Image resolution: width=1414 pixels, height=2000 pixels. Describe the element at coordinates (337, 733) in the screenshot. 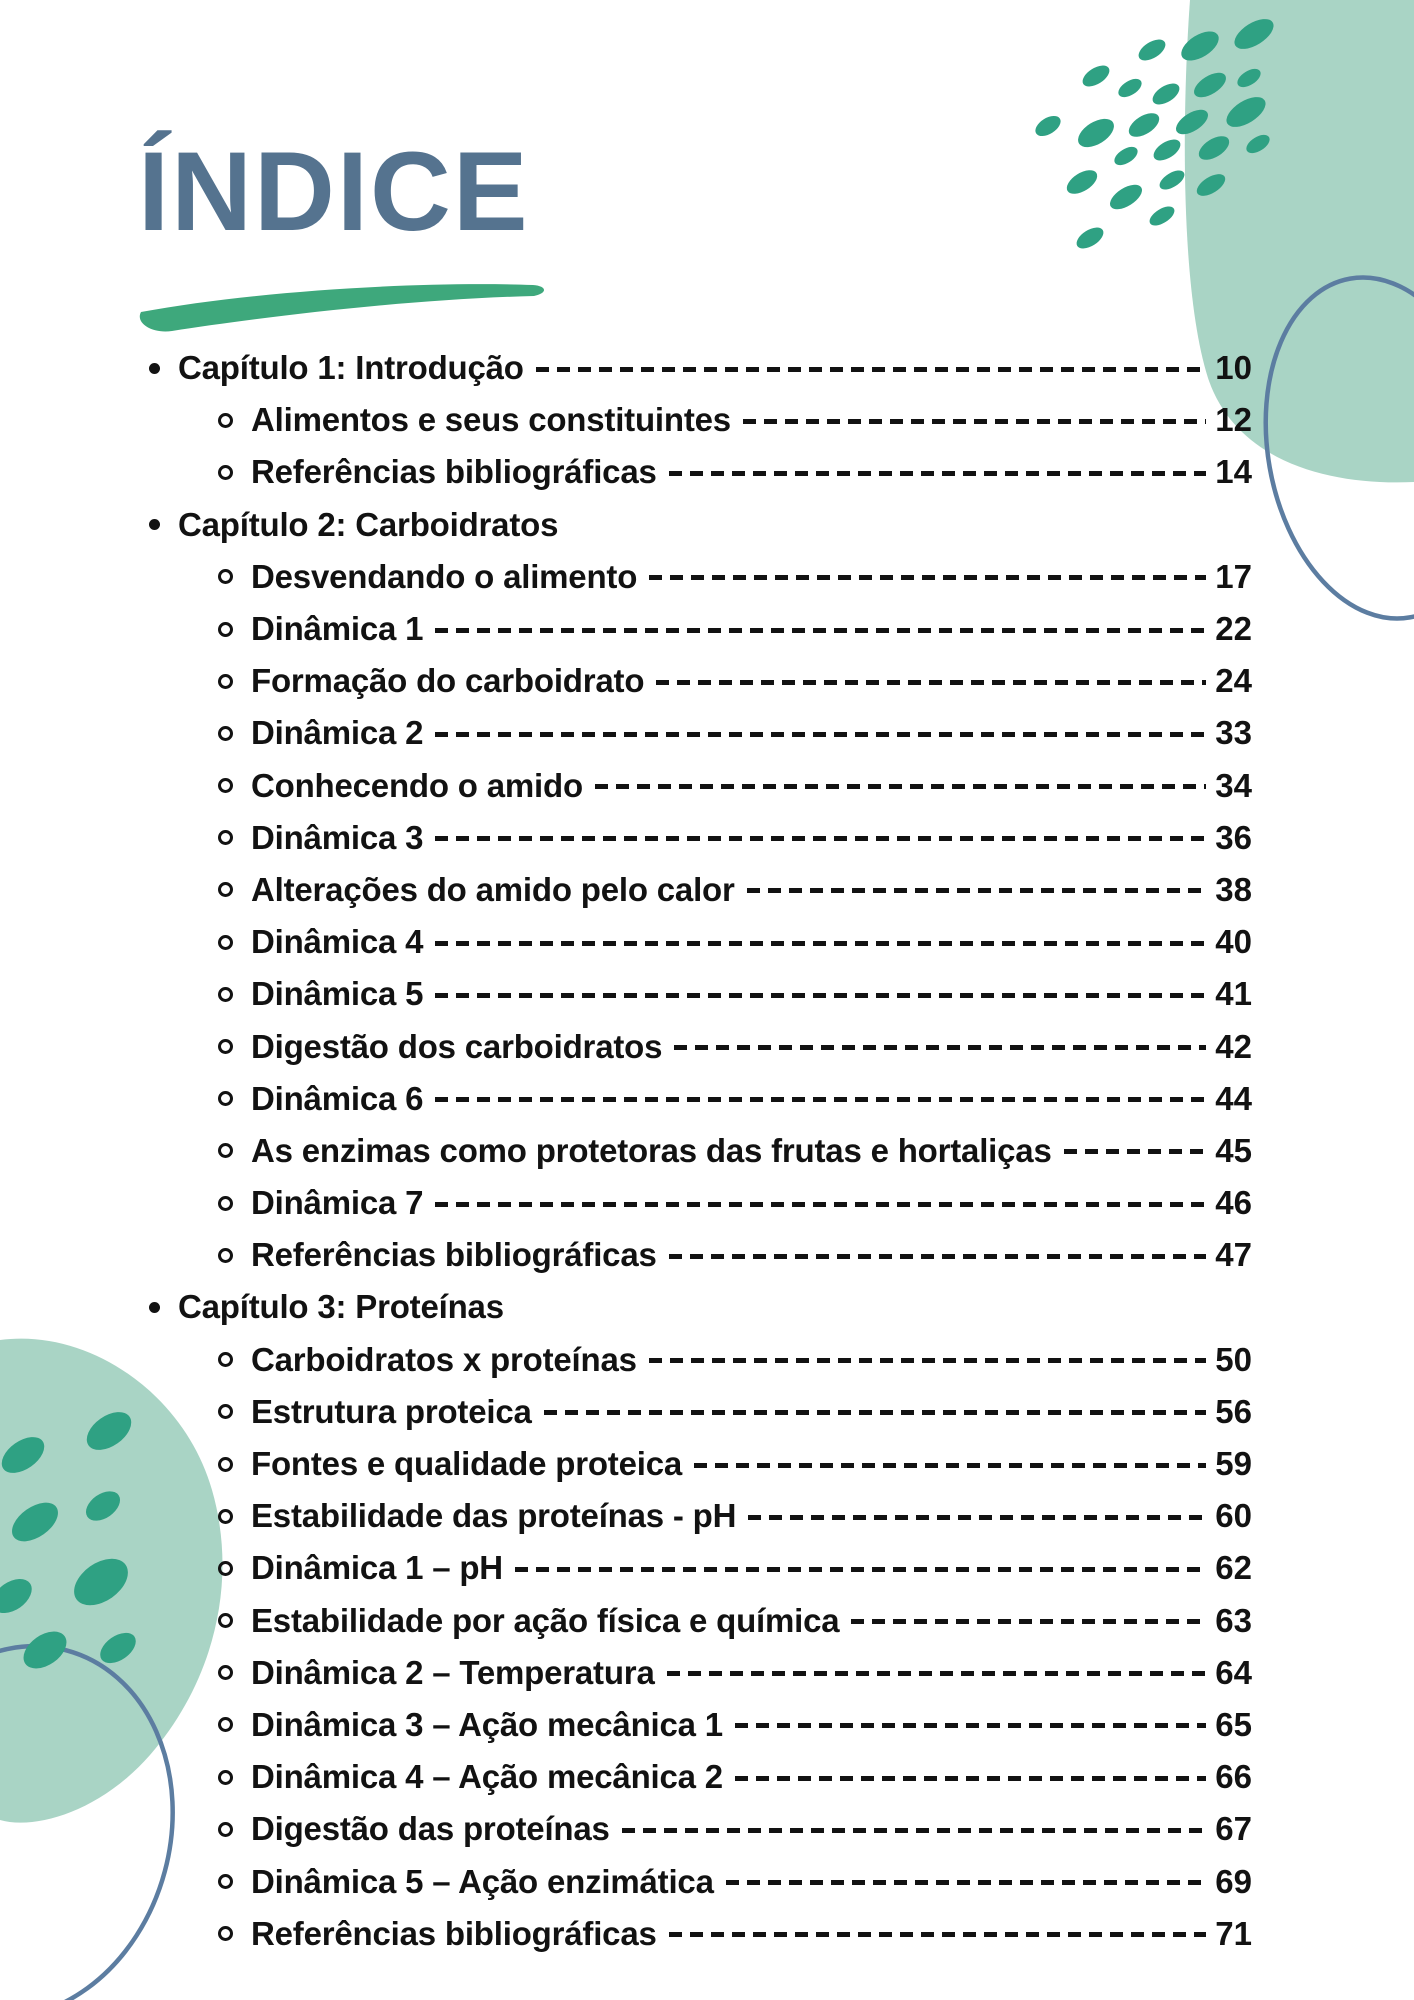

I see `toc-item-label: Dinâmica 2` at that location.